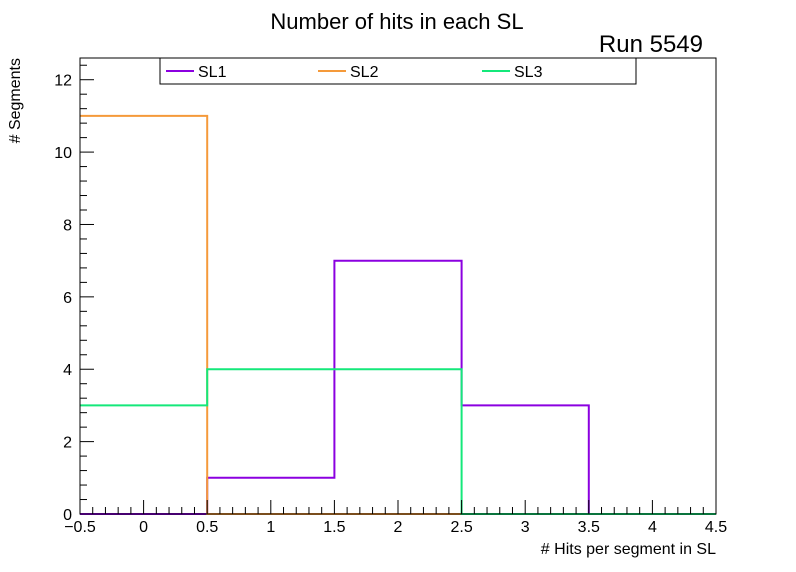 This screenshot has width=796, height=572. Describe the element at coordinates (212, 72) in the screenshot. I see `legend-label-sl1: SL1` at that location.